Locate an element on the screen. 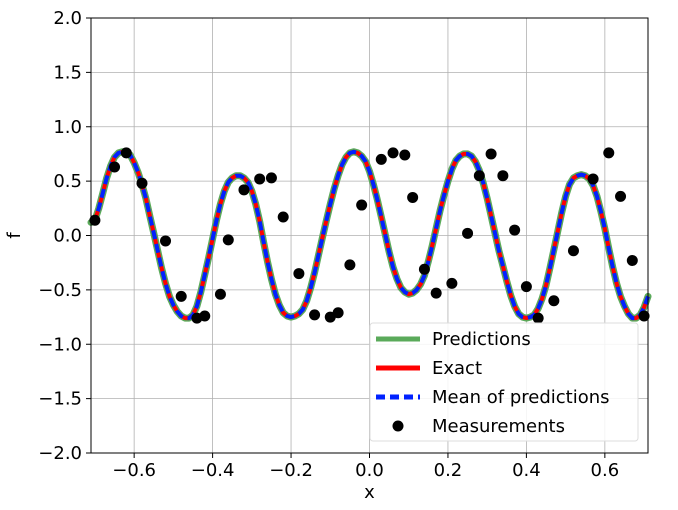 The image size is (678, 510). legend-label-measurements: Measurements is located at coordinates (498, 426).